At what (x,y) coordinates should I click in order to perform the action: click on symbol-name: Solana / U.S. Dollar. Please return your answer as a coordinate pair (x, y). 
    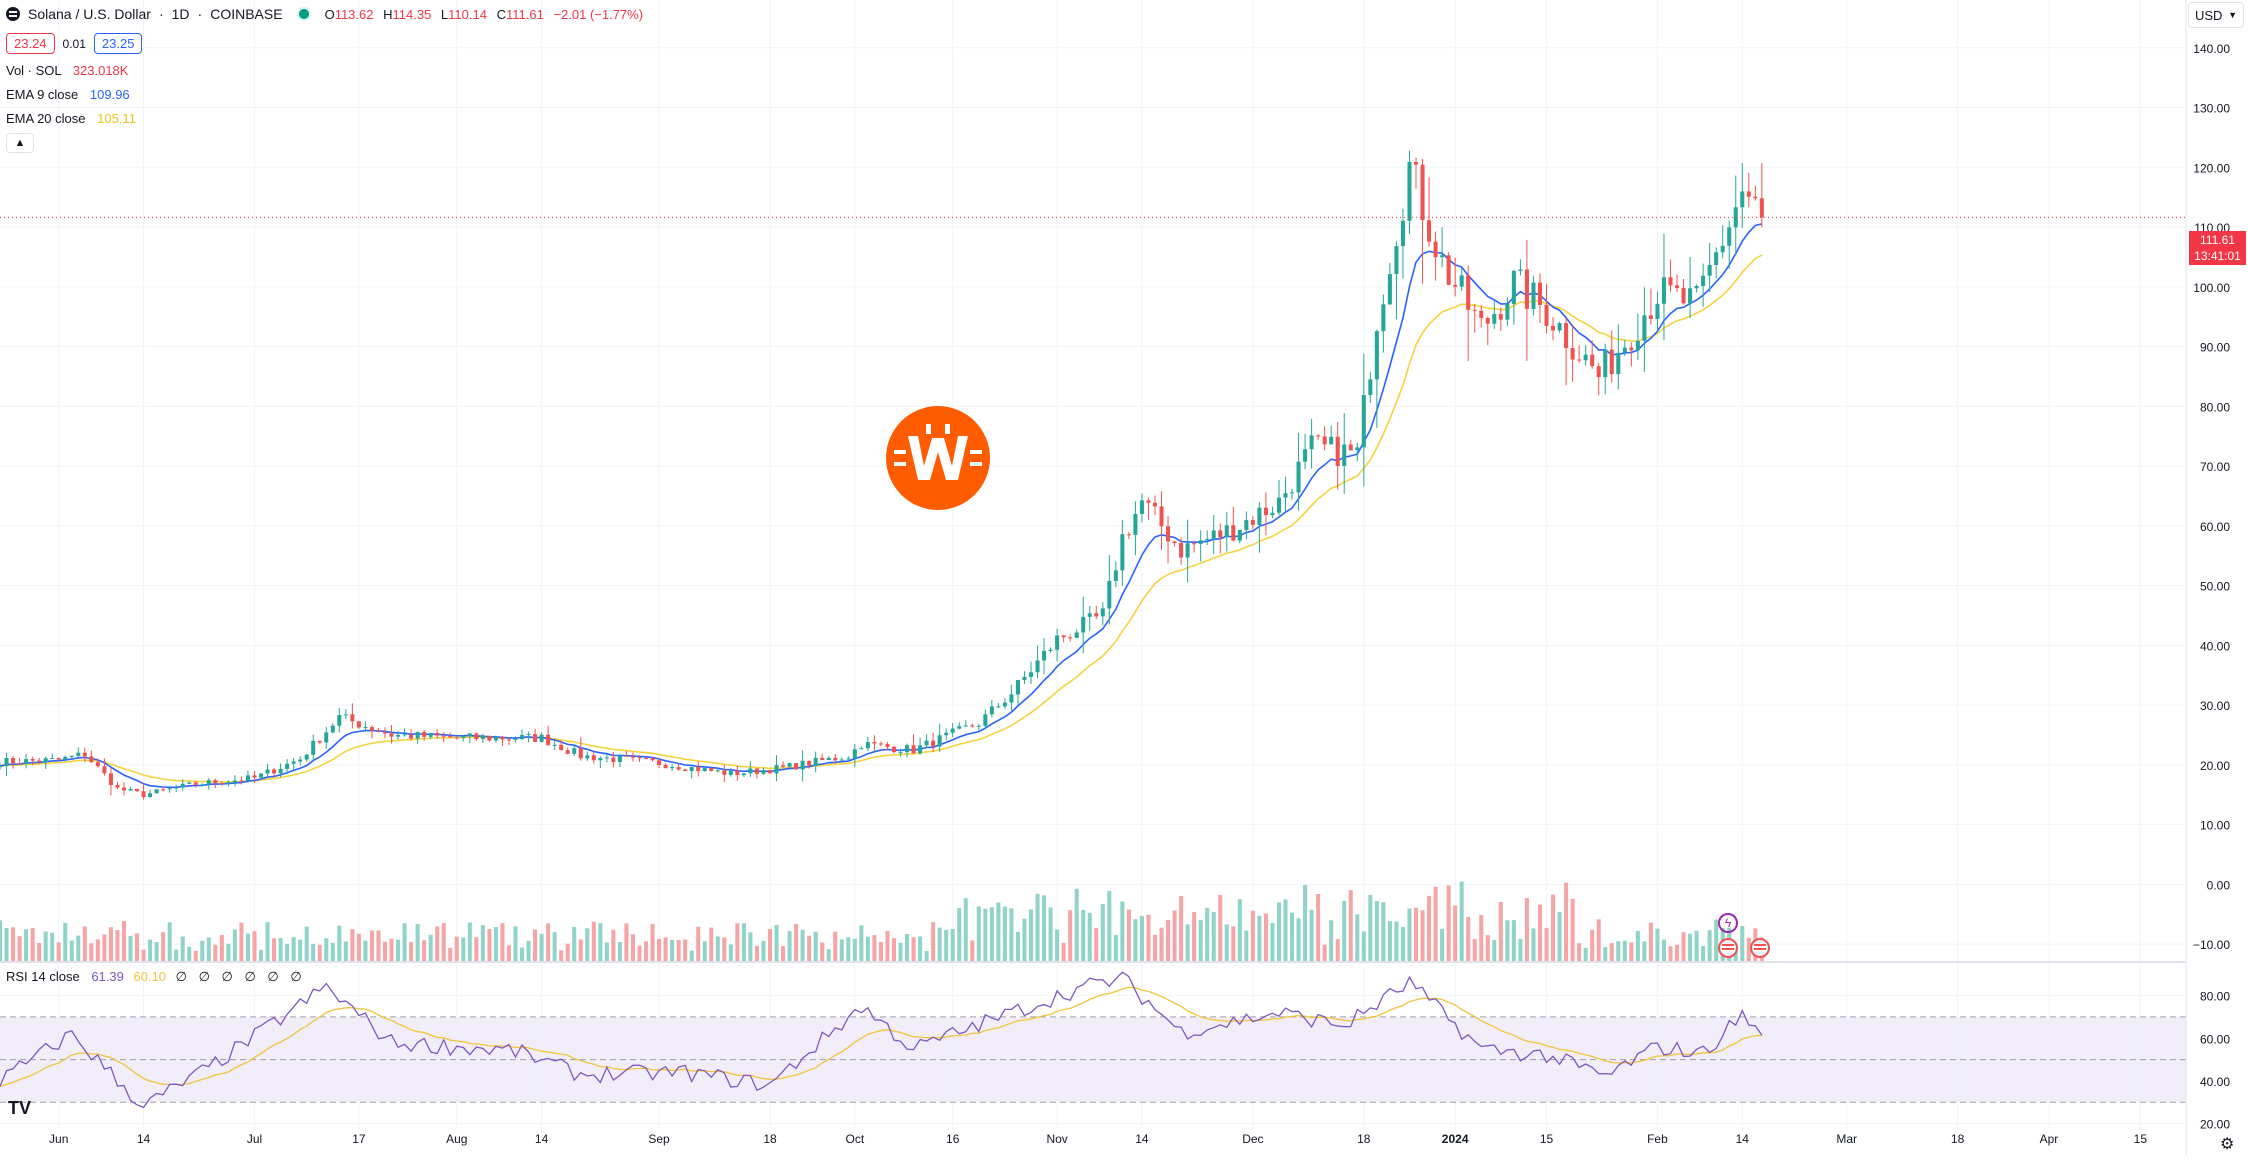
    Looking at the image, I should click on (89, 14).